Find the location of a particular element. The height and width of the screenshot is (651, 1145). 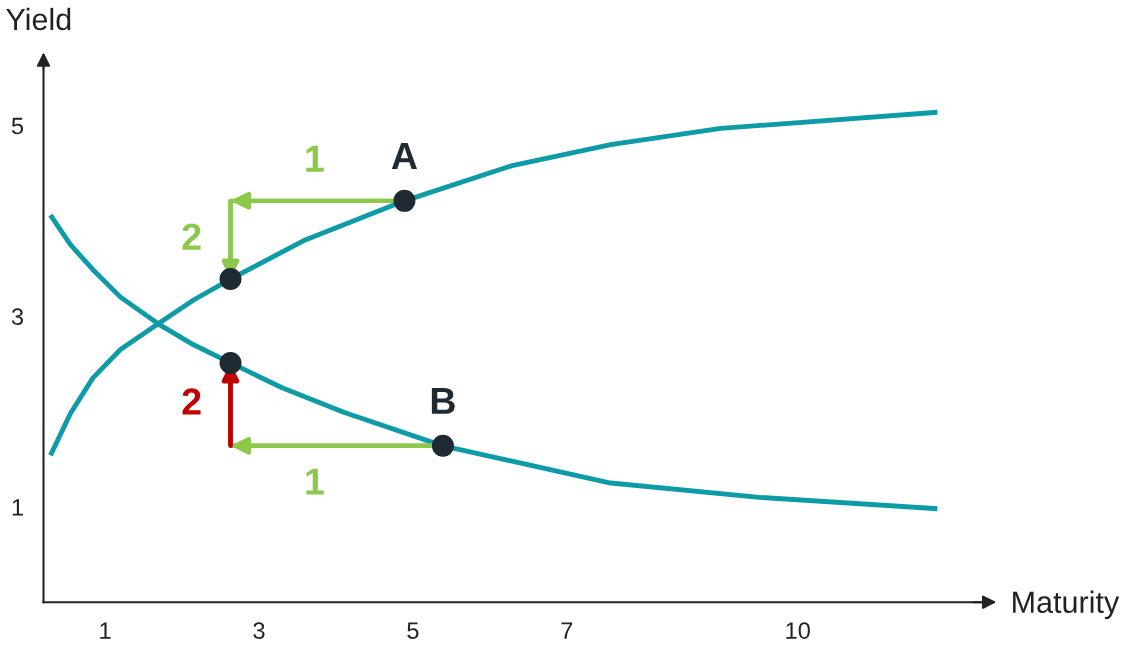

x-tick-label: 5 is located at coordinates (413, 630).